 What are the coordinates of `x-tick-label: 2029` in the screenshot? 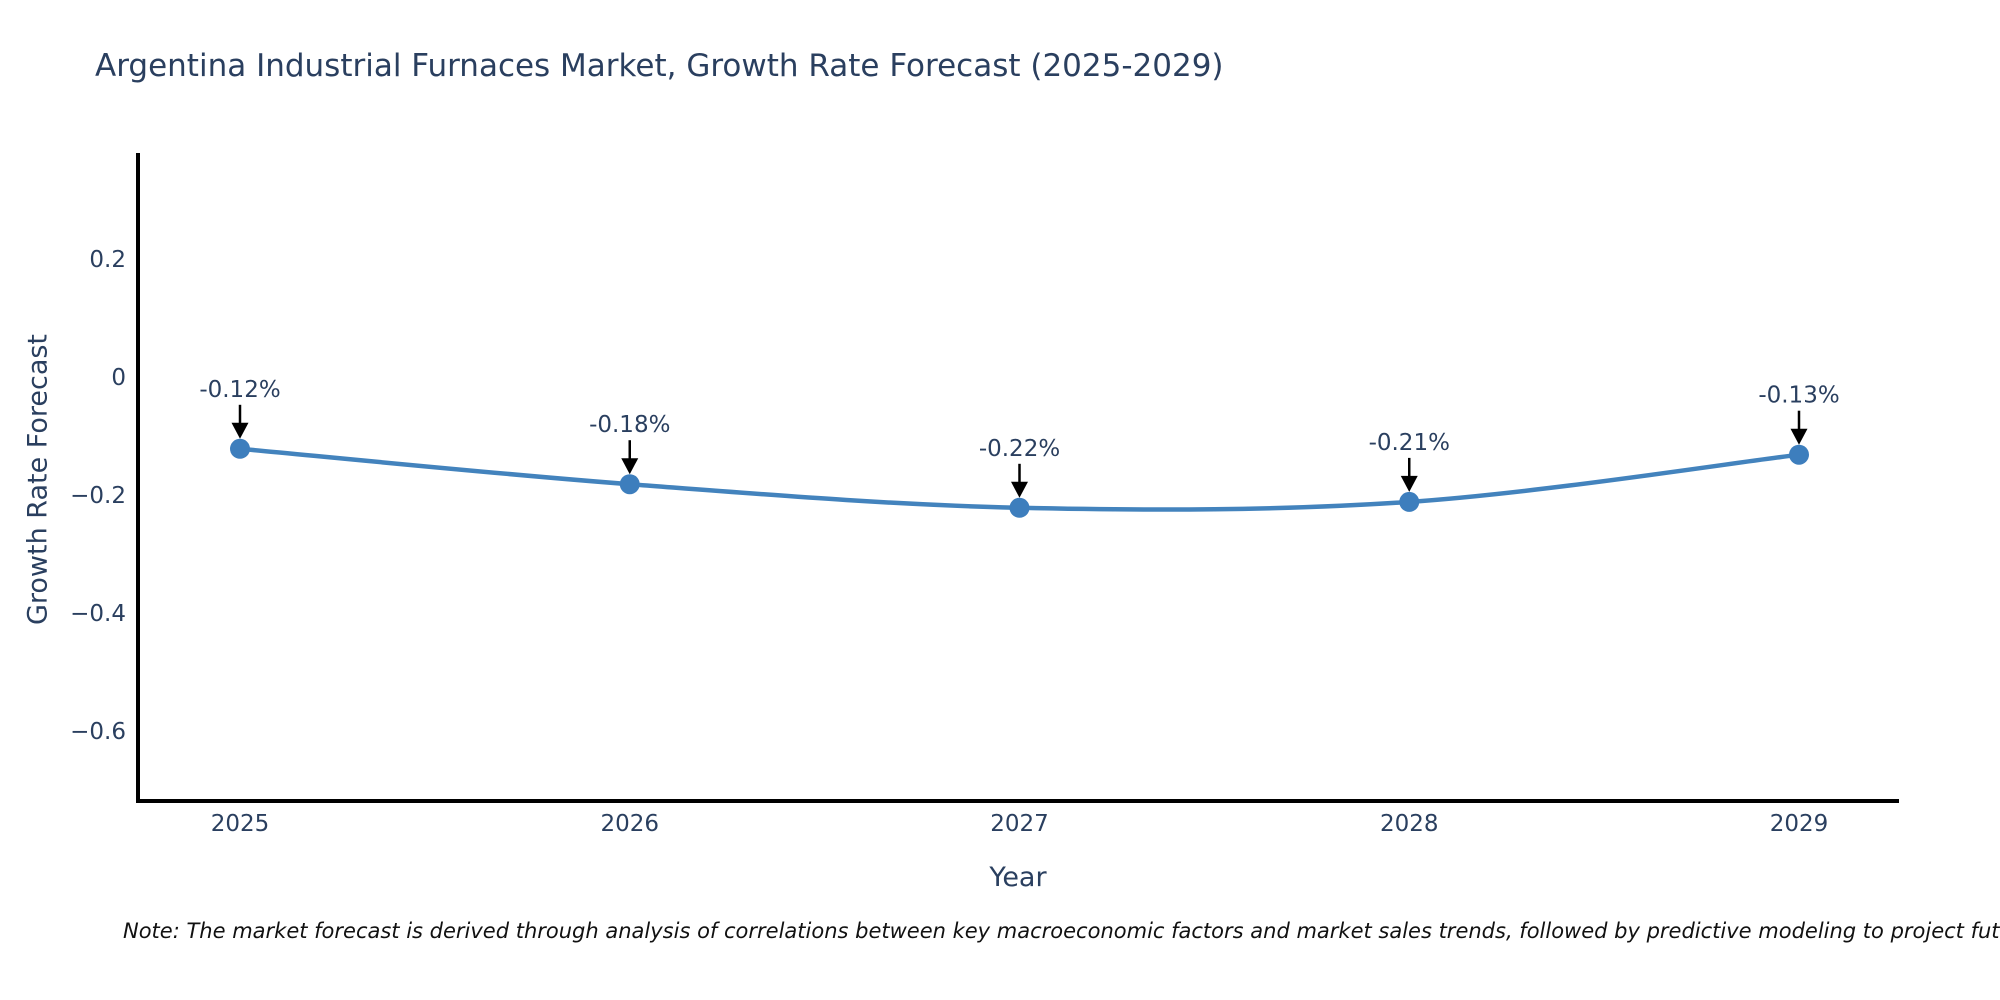 It's located at (1799, 824).